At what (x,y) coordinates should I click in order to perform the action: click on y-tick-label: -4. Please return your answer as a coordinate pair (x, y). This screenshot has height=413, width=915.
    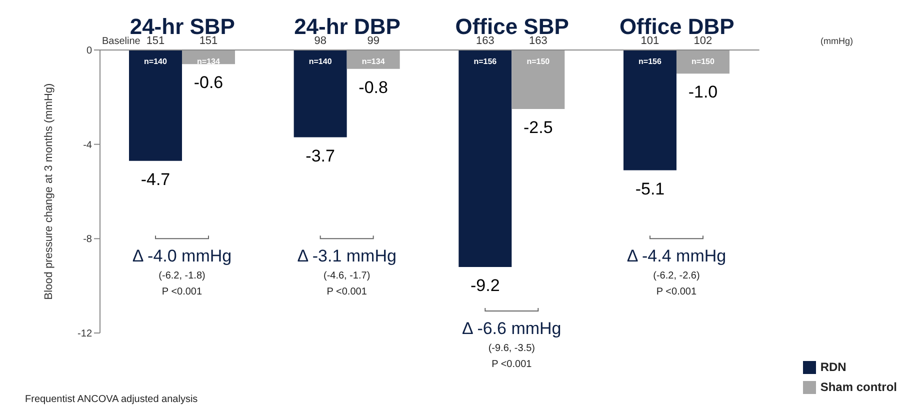
    Looking at the image, I should click on (87, 145).